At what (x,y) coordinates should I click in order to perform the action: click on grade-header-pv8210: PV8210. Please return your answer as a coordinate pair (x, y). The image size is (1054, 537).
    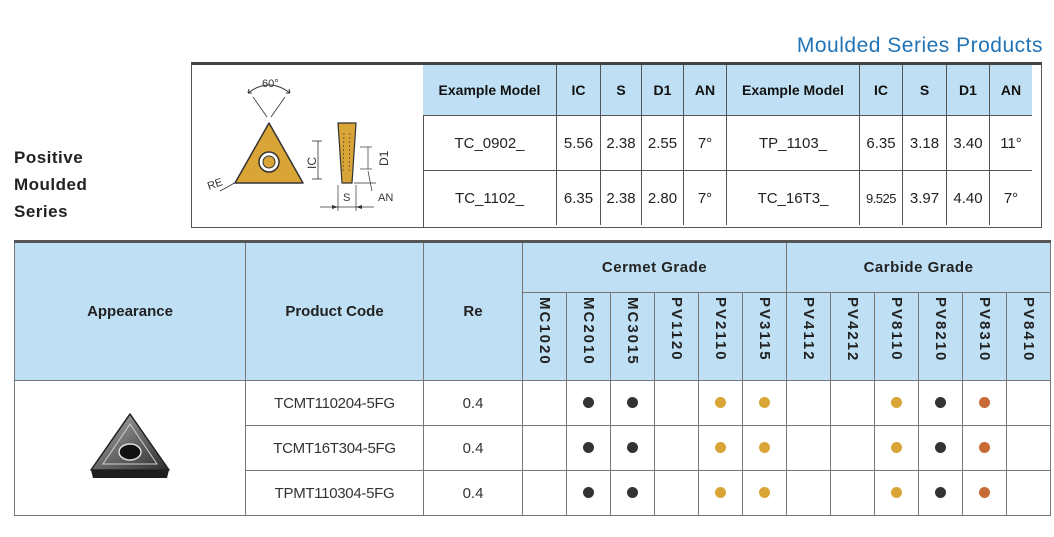
    Looking at the image, I should click on (940, 336).